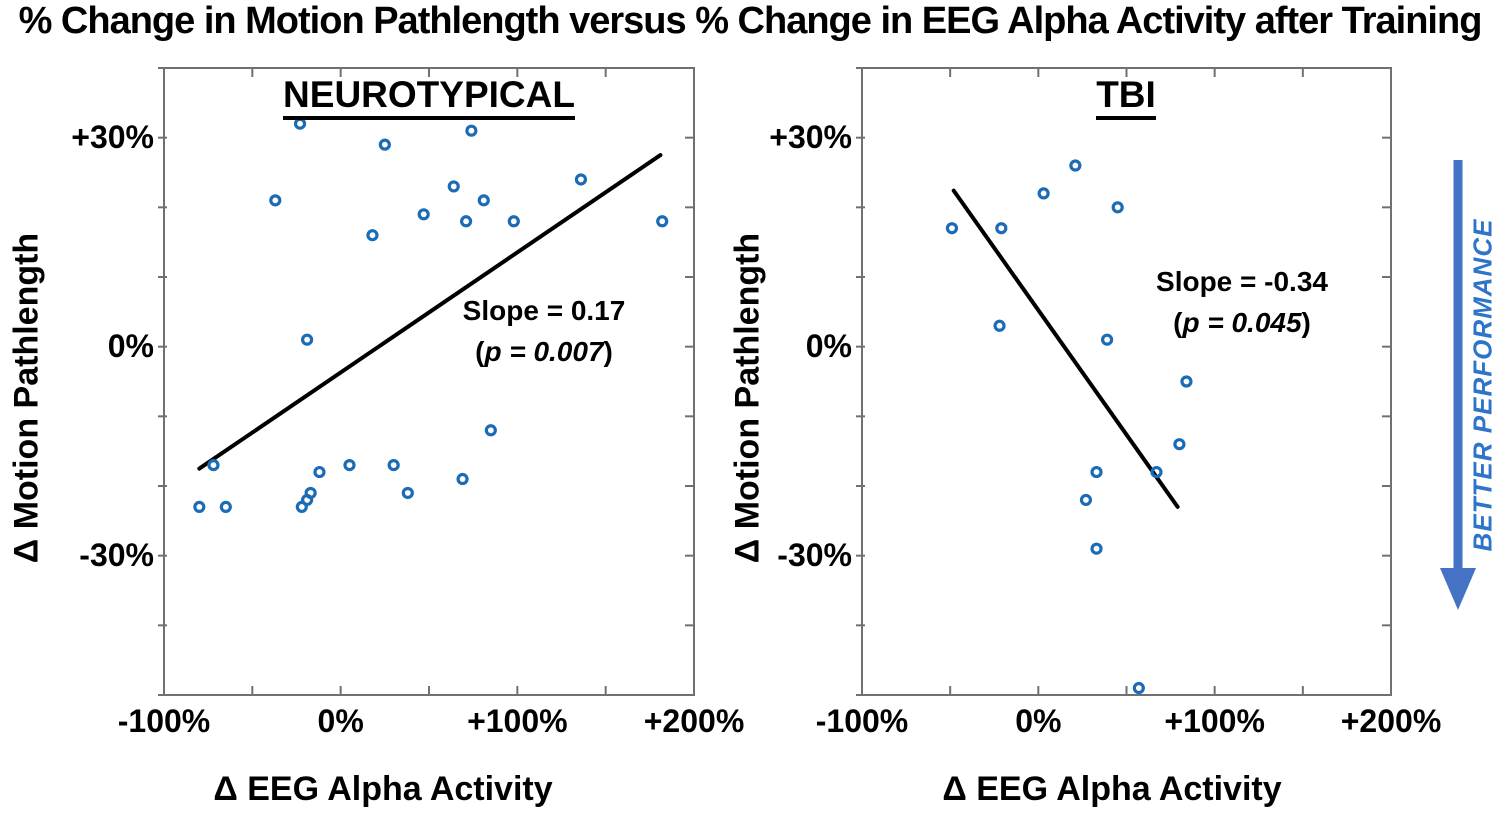 Image resolution: width=1500 pixels, height=820 pixels. I want to click on slope-label: Slope = -0.34, so click(1242, 281).